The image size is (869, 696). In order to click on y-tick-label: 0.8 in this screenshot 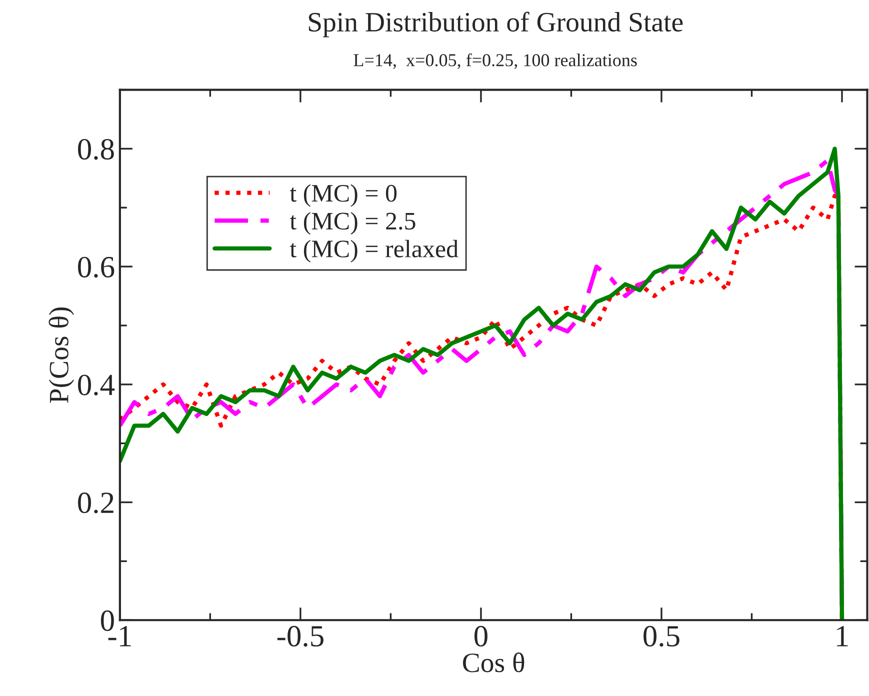, I will do `click(96, 149)`.